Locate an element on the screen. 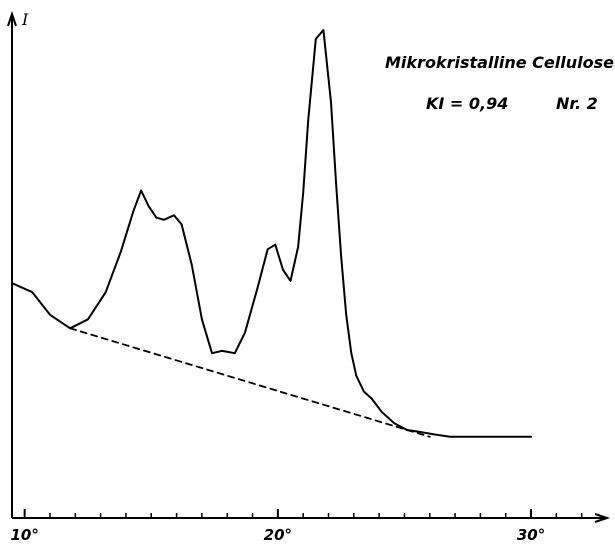 This screenshot has width=615, height=546. x-tick-label: 10° is located at coordinates (24, 535).